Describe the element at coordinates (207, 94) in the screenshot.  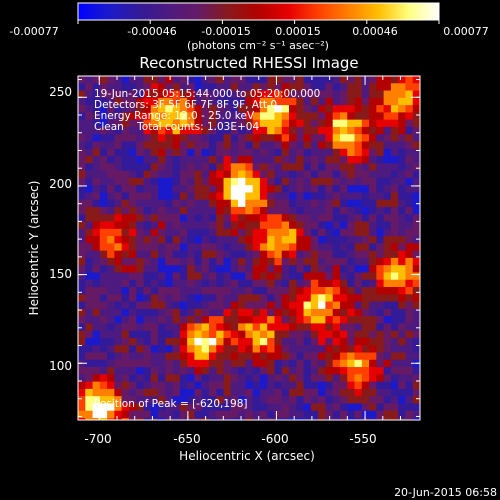
I see `info-line-time: 19-Jun-2015 05:15:44.000 to 05:20:00.000` at that location.